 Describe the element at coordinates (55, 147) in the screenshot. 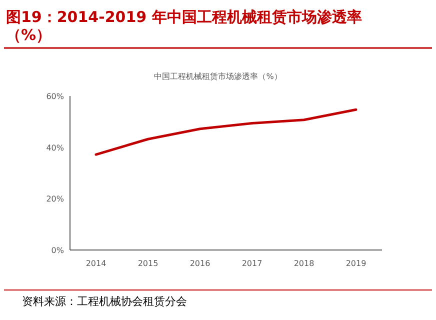

I see `y-tick-label: 40%` at that location.